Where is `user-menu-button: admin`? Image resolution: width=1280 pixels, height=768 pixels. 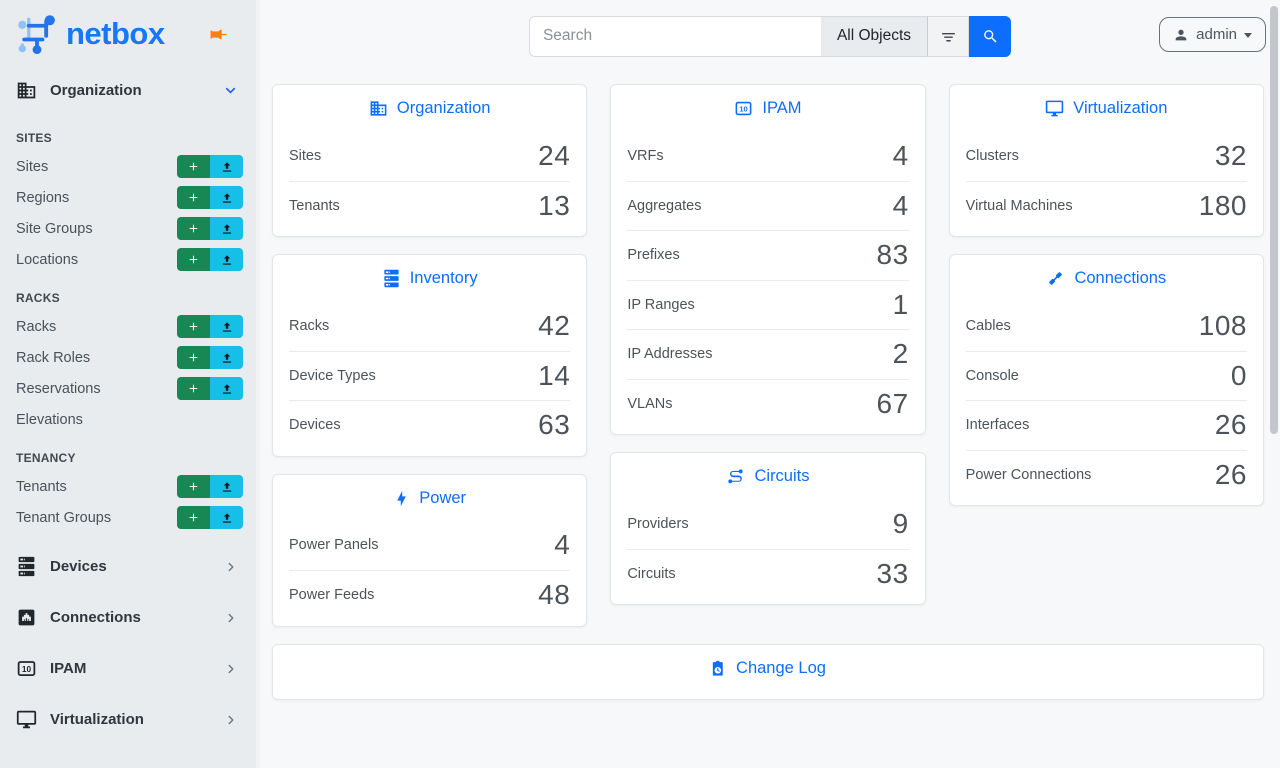 user-menu-button: admin is located at coordinates (1212, 34).